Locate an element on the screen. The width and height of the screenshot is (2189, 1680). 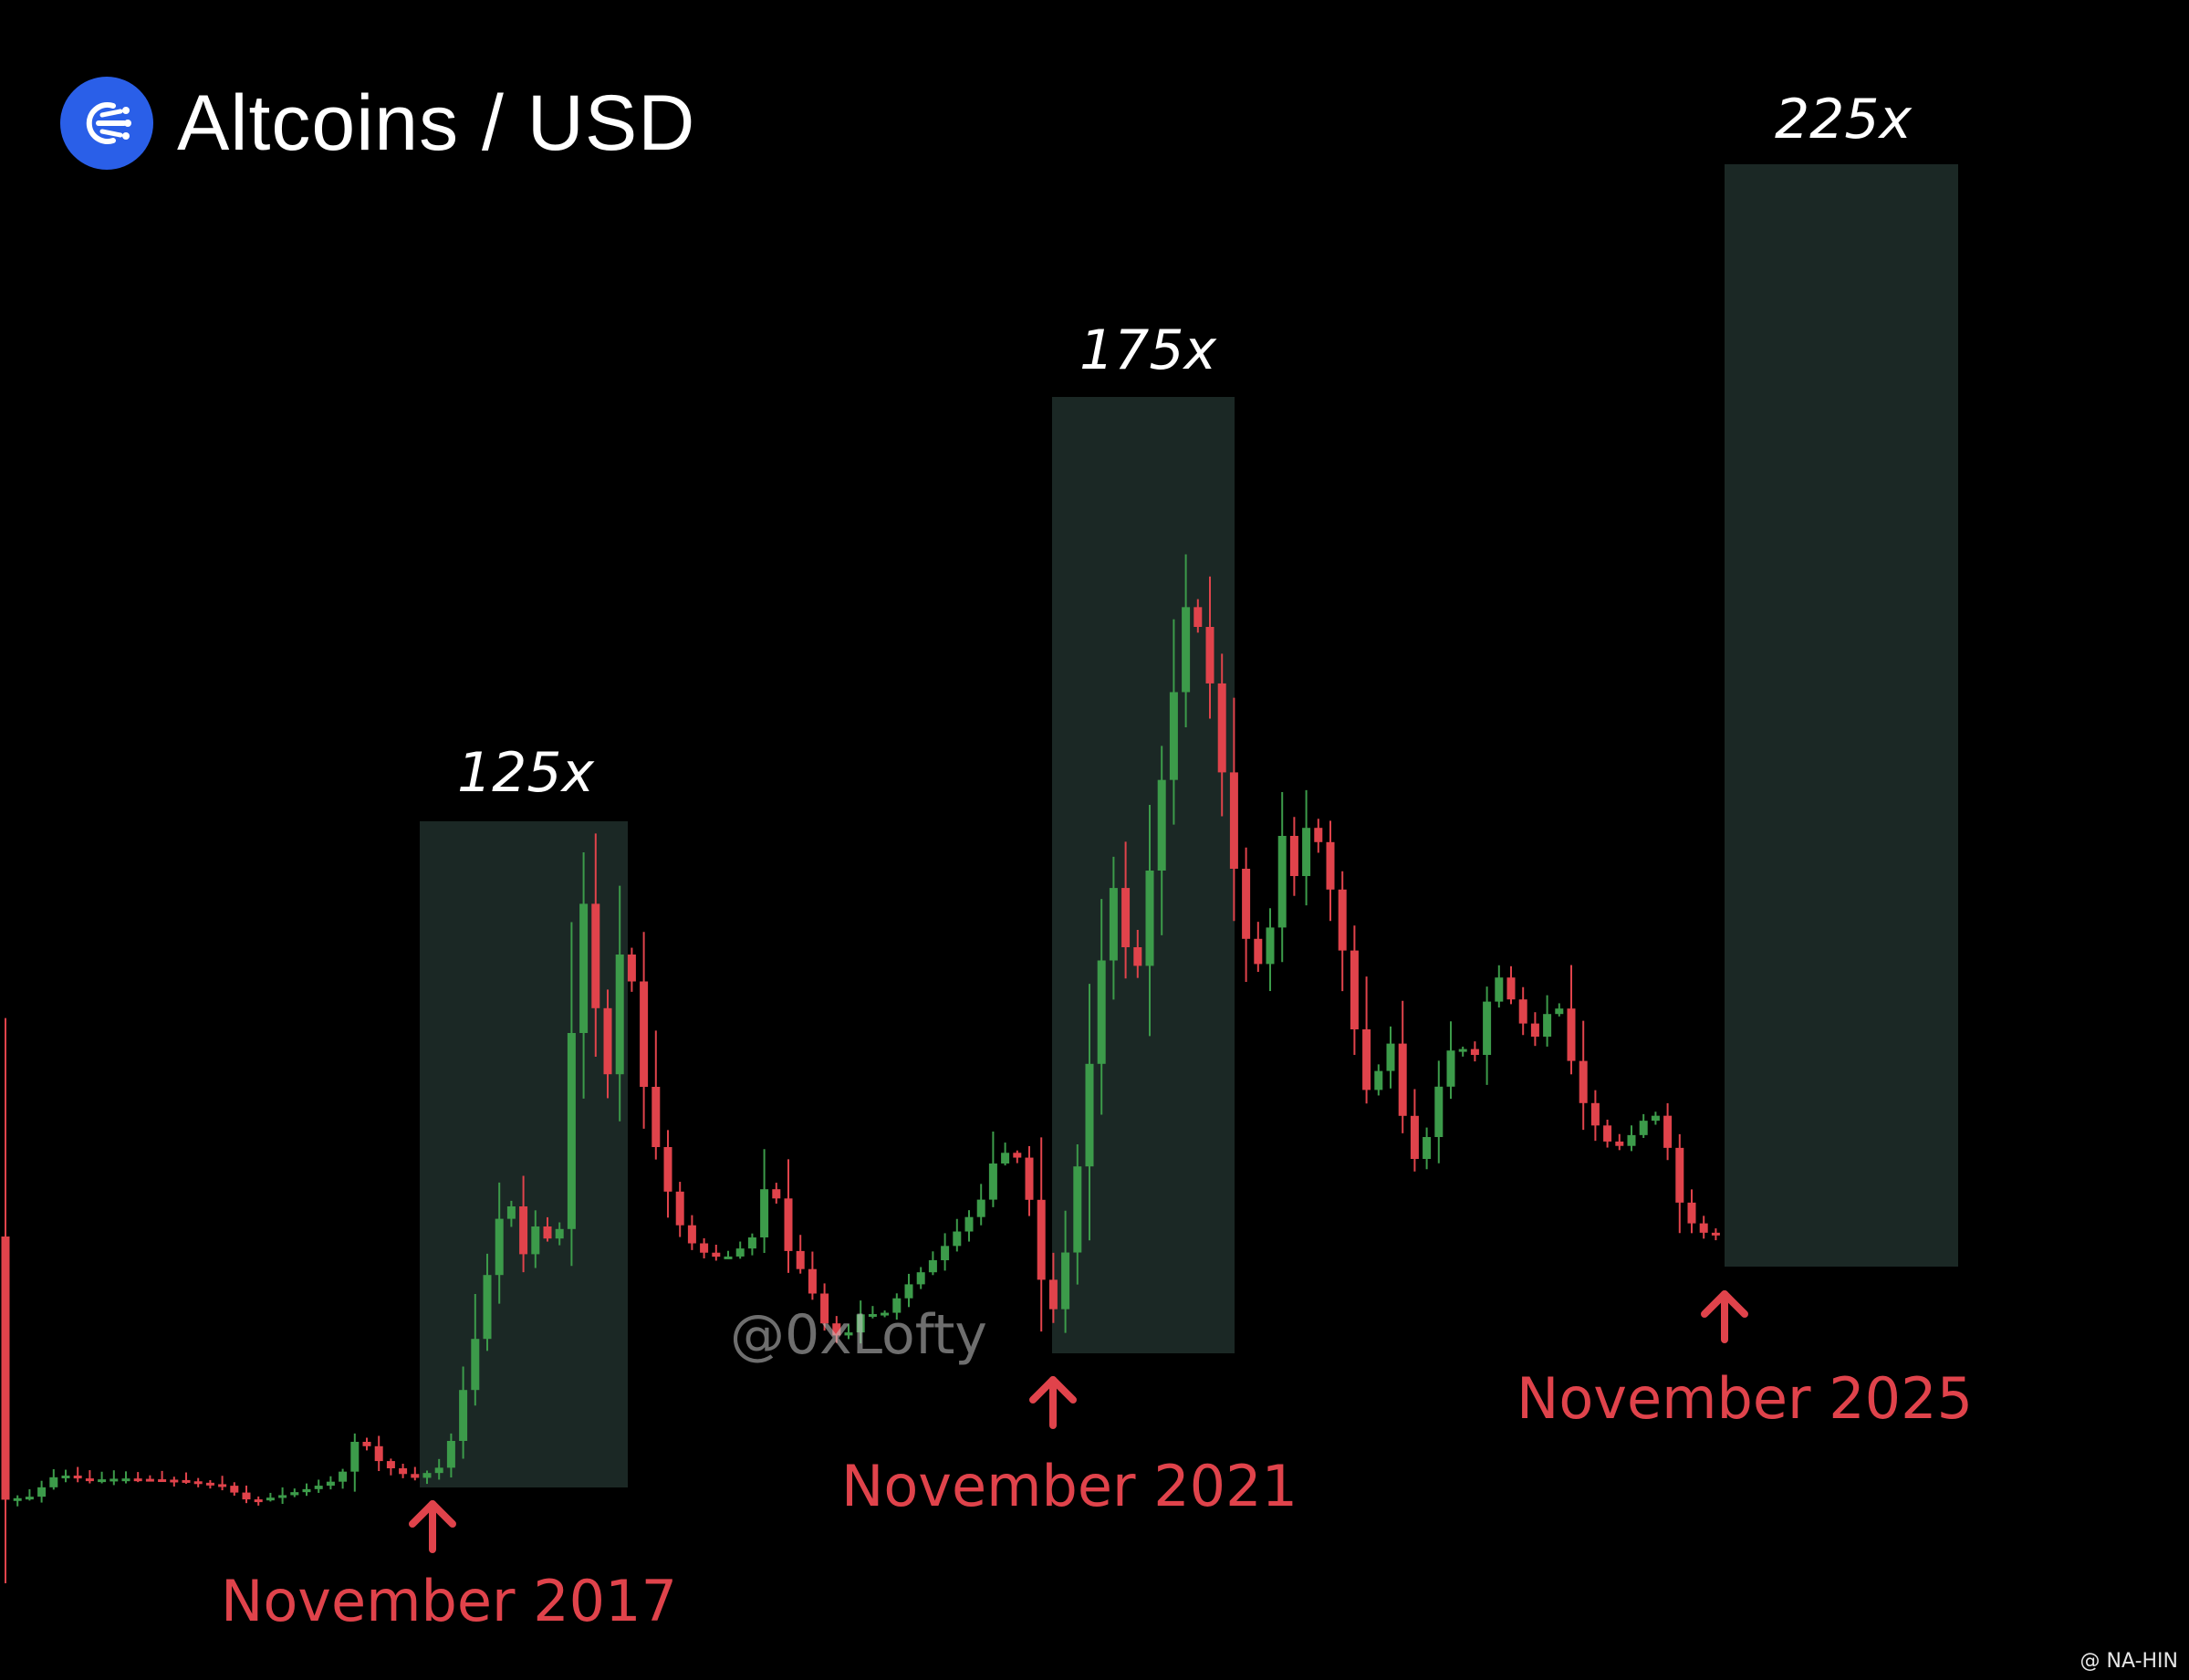
chart-header: Altcoins / USD is located at coordinates (378, 124).